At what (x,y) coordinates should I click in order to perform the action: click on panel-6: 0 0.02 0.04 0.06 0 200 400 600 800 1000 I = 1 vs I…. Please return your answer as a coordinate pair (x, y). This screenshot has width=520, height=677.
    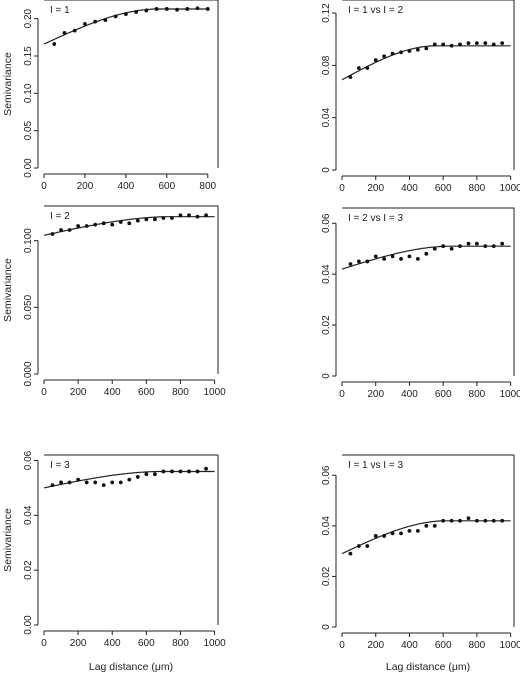
    Looking at the image, I should click on (420, 563).